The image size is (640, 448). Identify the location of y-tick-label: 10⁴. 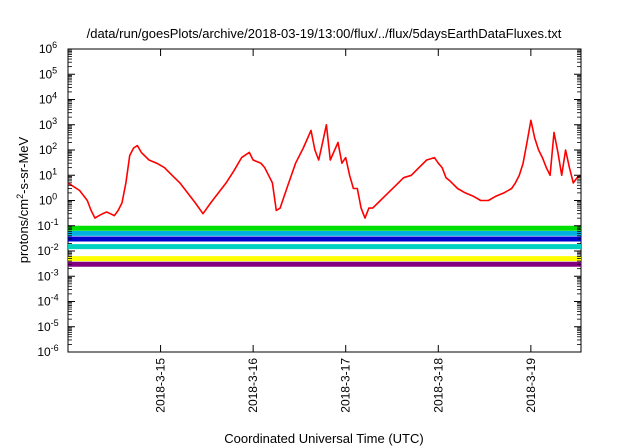
(48, 99).